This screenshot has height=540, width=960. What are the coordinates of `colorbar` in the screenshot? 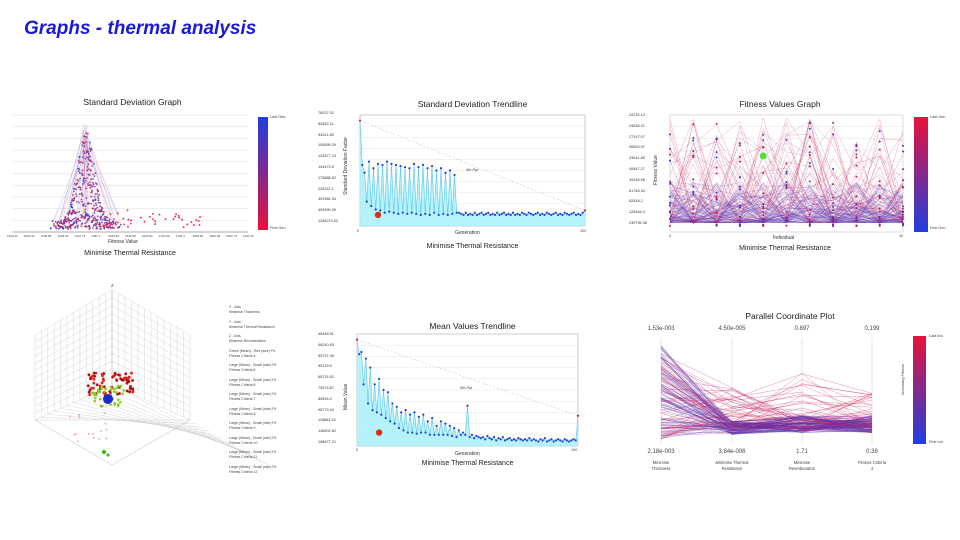 It's located at (921, 174).